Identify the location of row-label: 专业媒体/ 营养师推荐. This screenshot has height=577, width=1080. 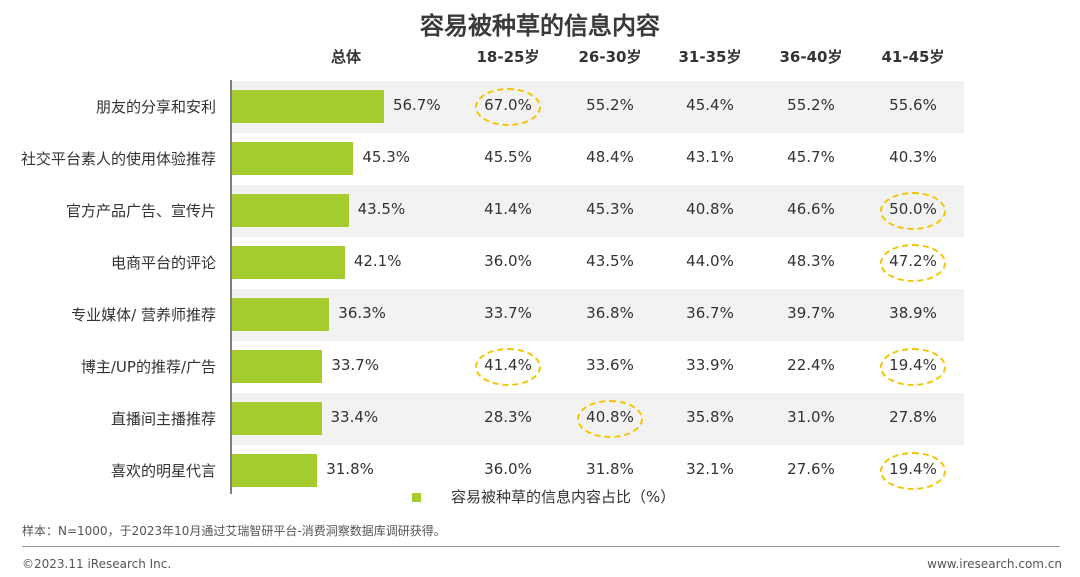
(143, 315).